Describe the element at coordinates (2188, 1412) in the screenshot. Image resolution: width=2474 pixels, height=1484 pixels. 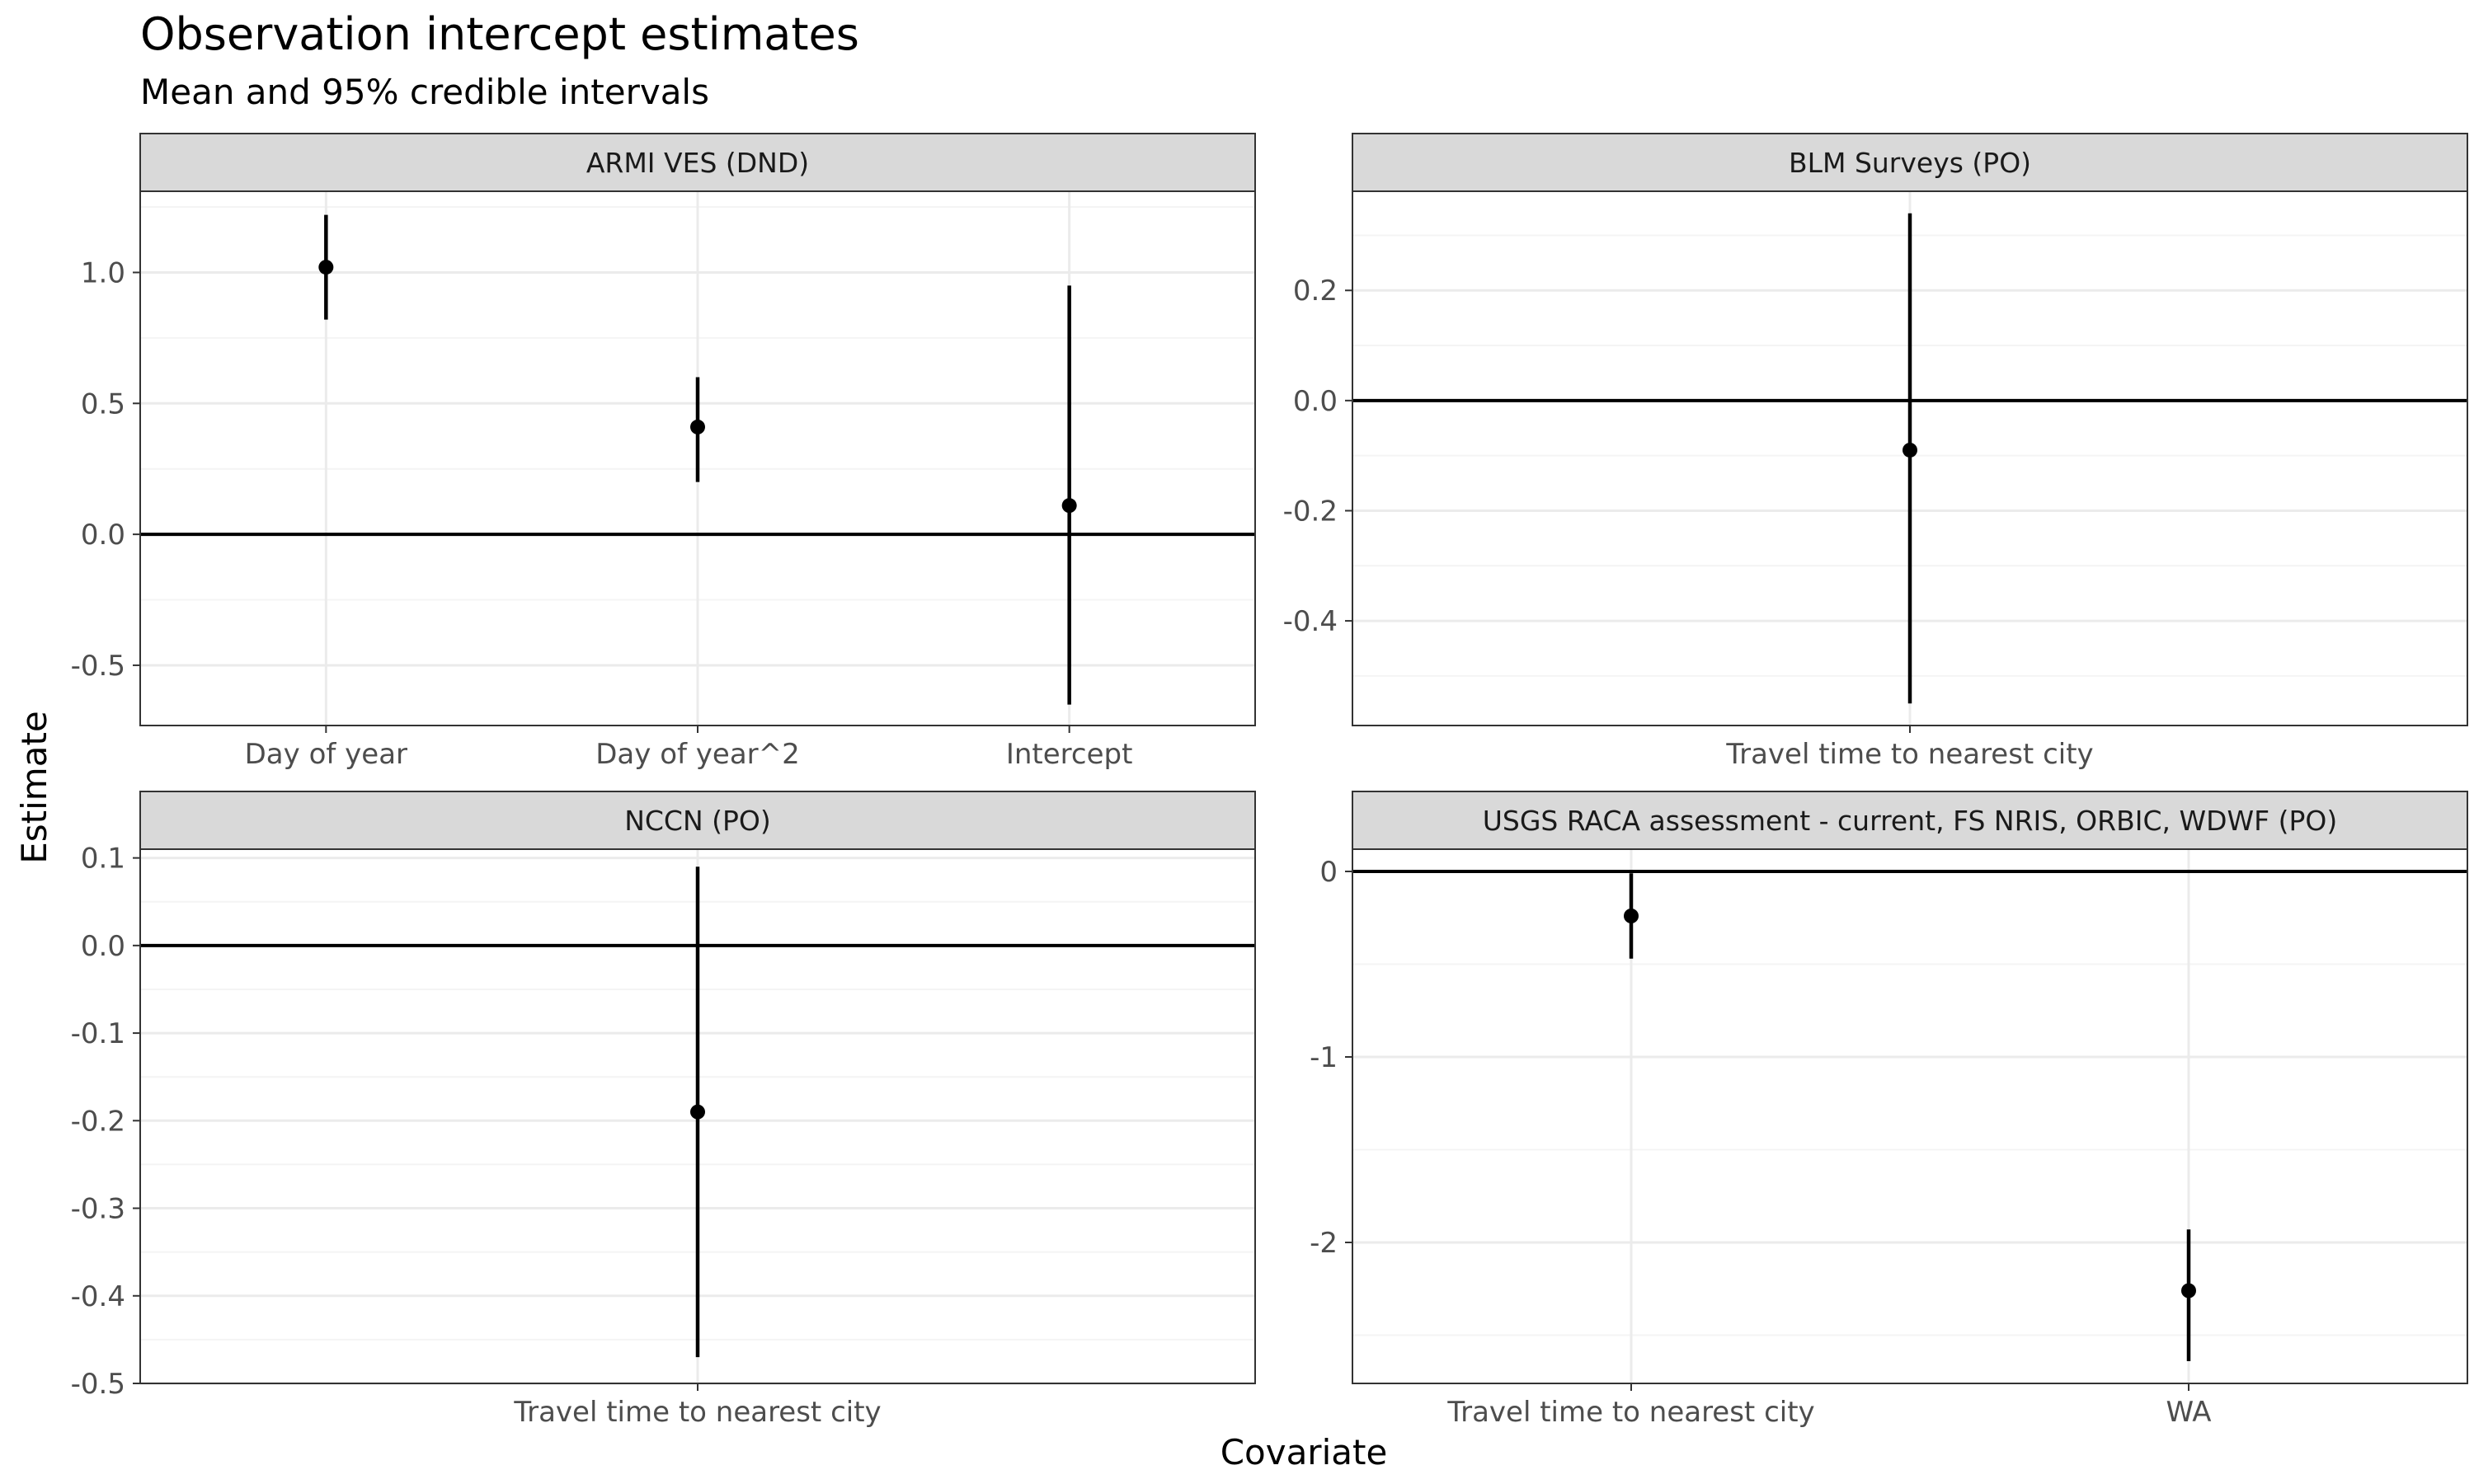
I see `x-tick-label: WA` at that location.